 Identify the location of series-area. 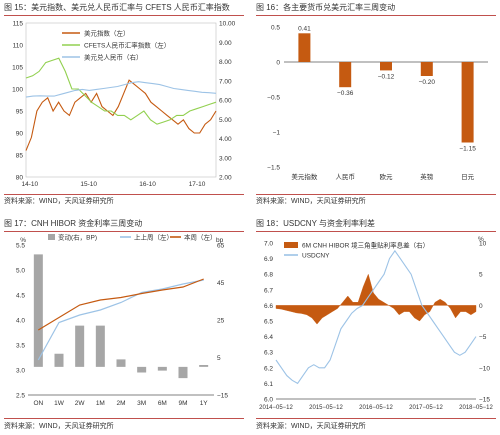
(376, 299).